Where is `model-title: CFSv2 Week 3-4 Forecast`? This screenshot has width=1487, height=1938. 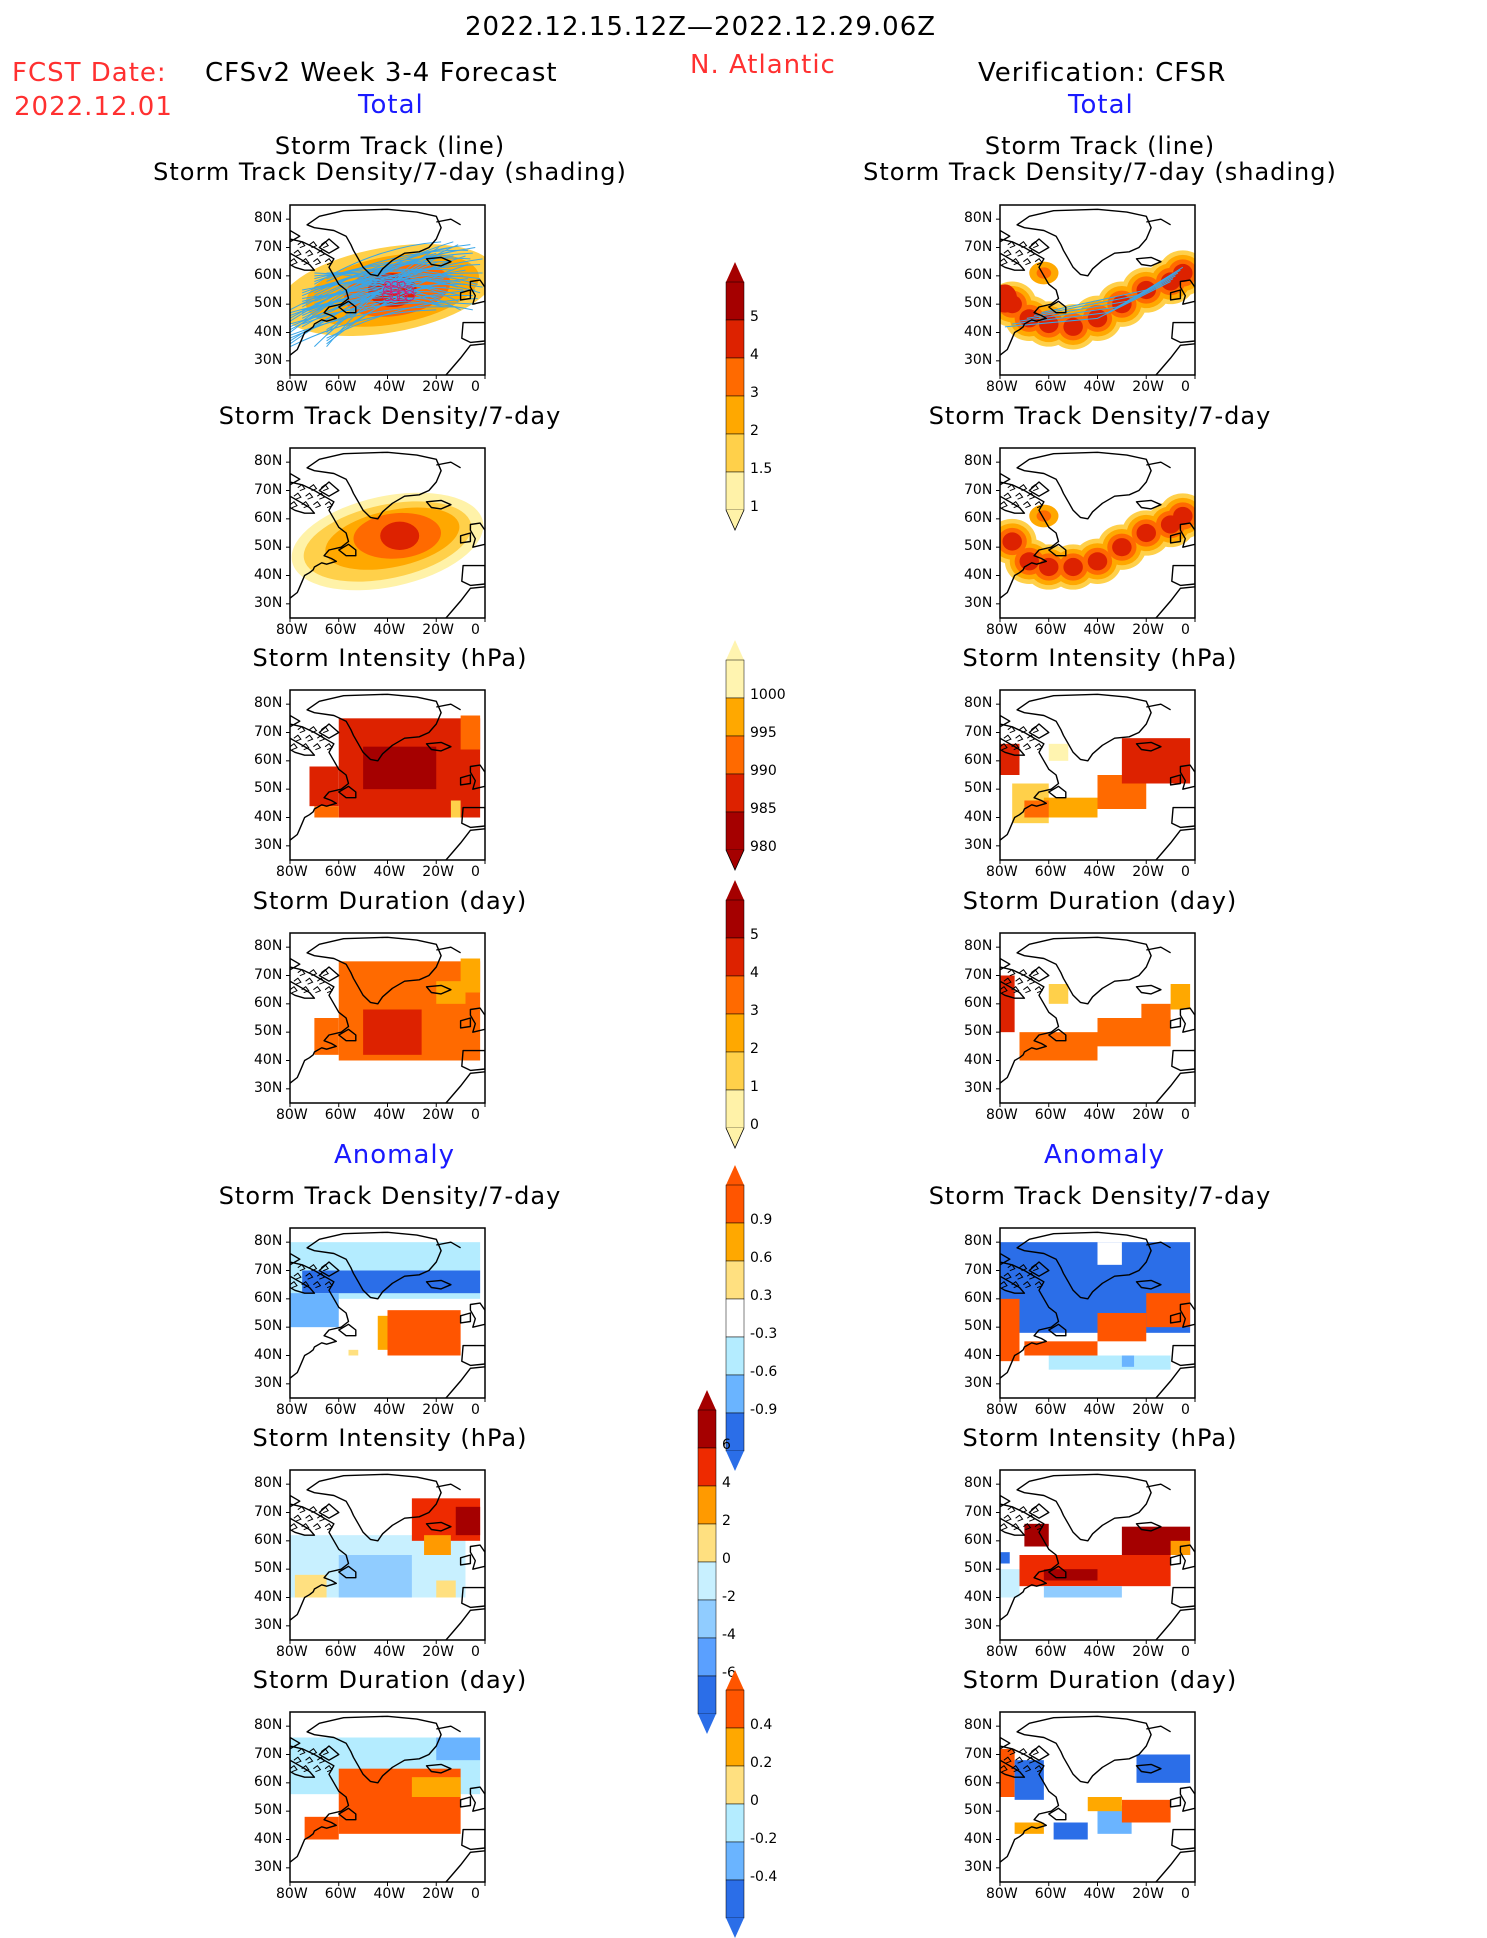
model-title: CFSv2 Week 3-4 Forecast is located at coordinates (381, 73).